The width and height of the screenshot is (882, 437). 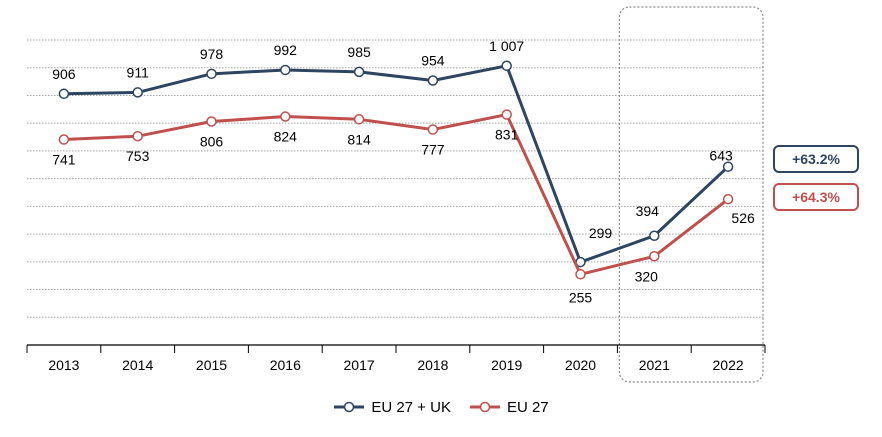 What do you see at coordinates (743, 218) in the screenshot?
I see `data-label: 526` at bounding box center [743, 218].